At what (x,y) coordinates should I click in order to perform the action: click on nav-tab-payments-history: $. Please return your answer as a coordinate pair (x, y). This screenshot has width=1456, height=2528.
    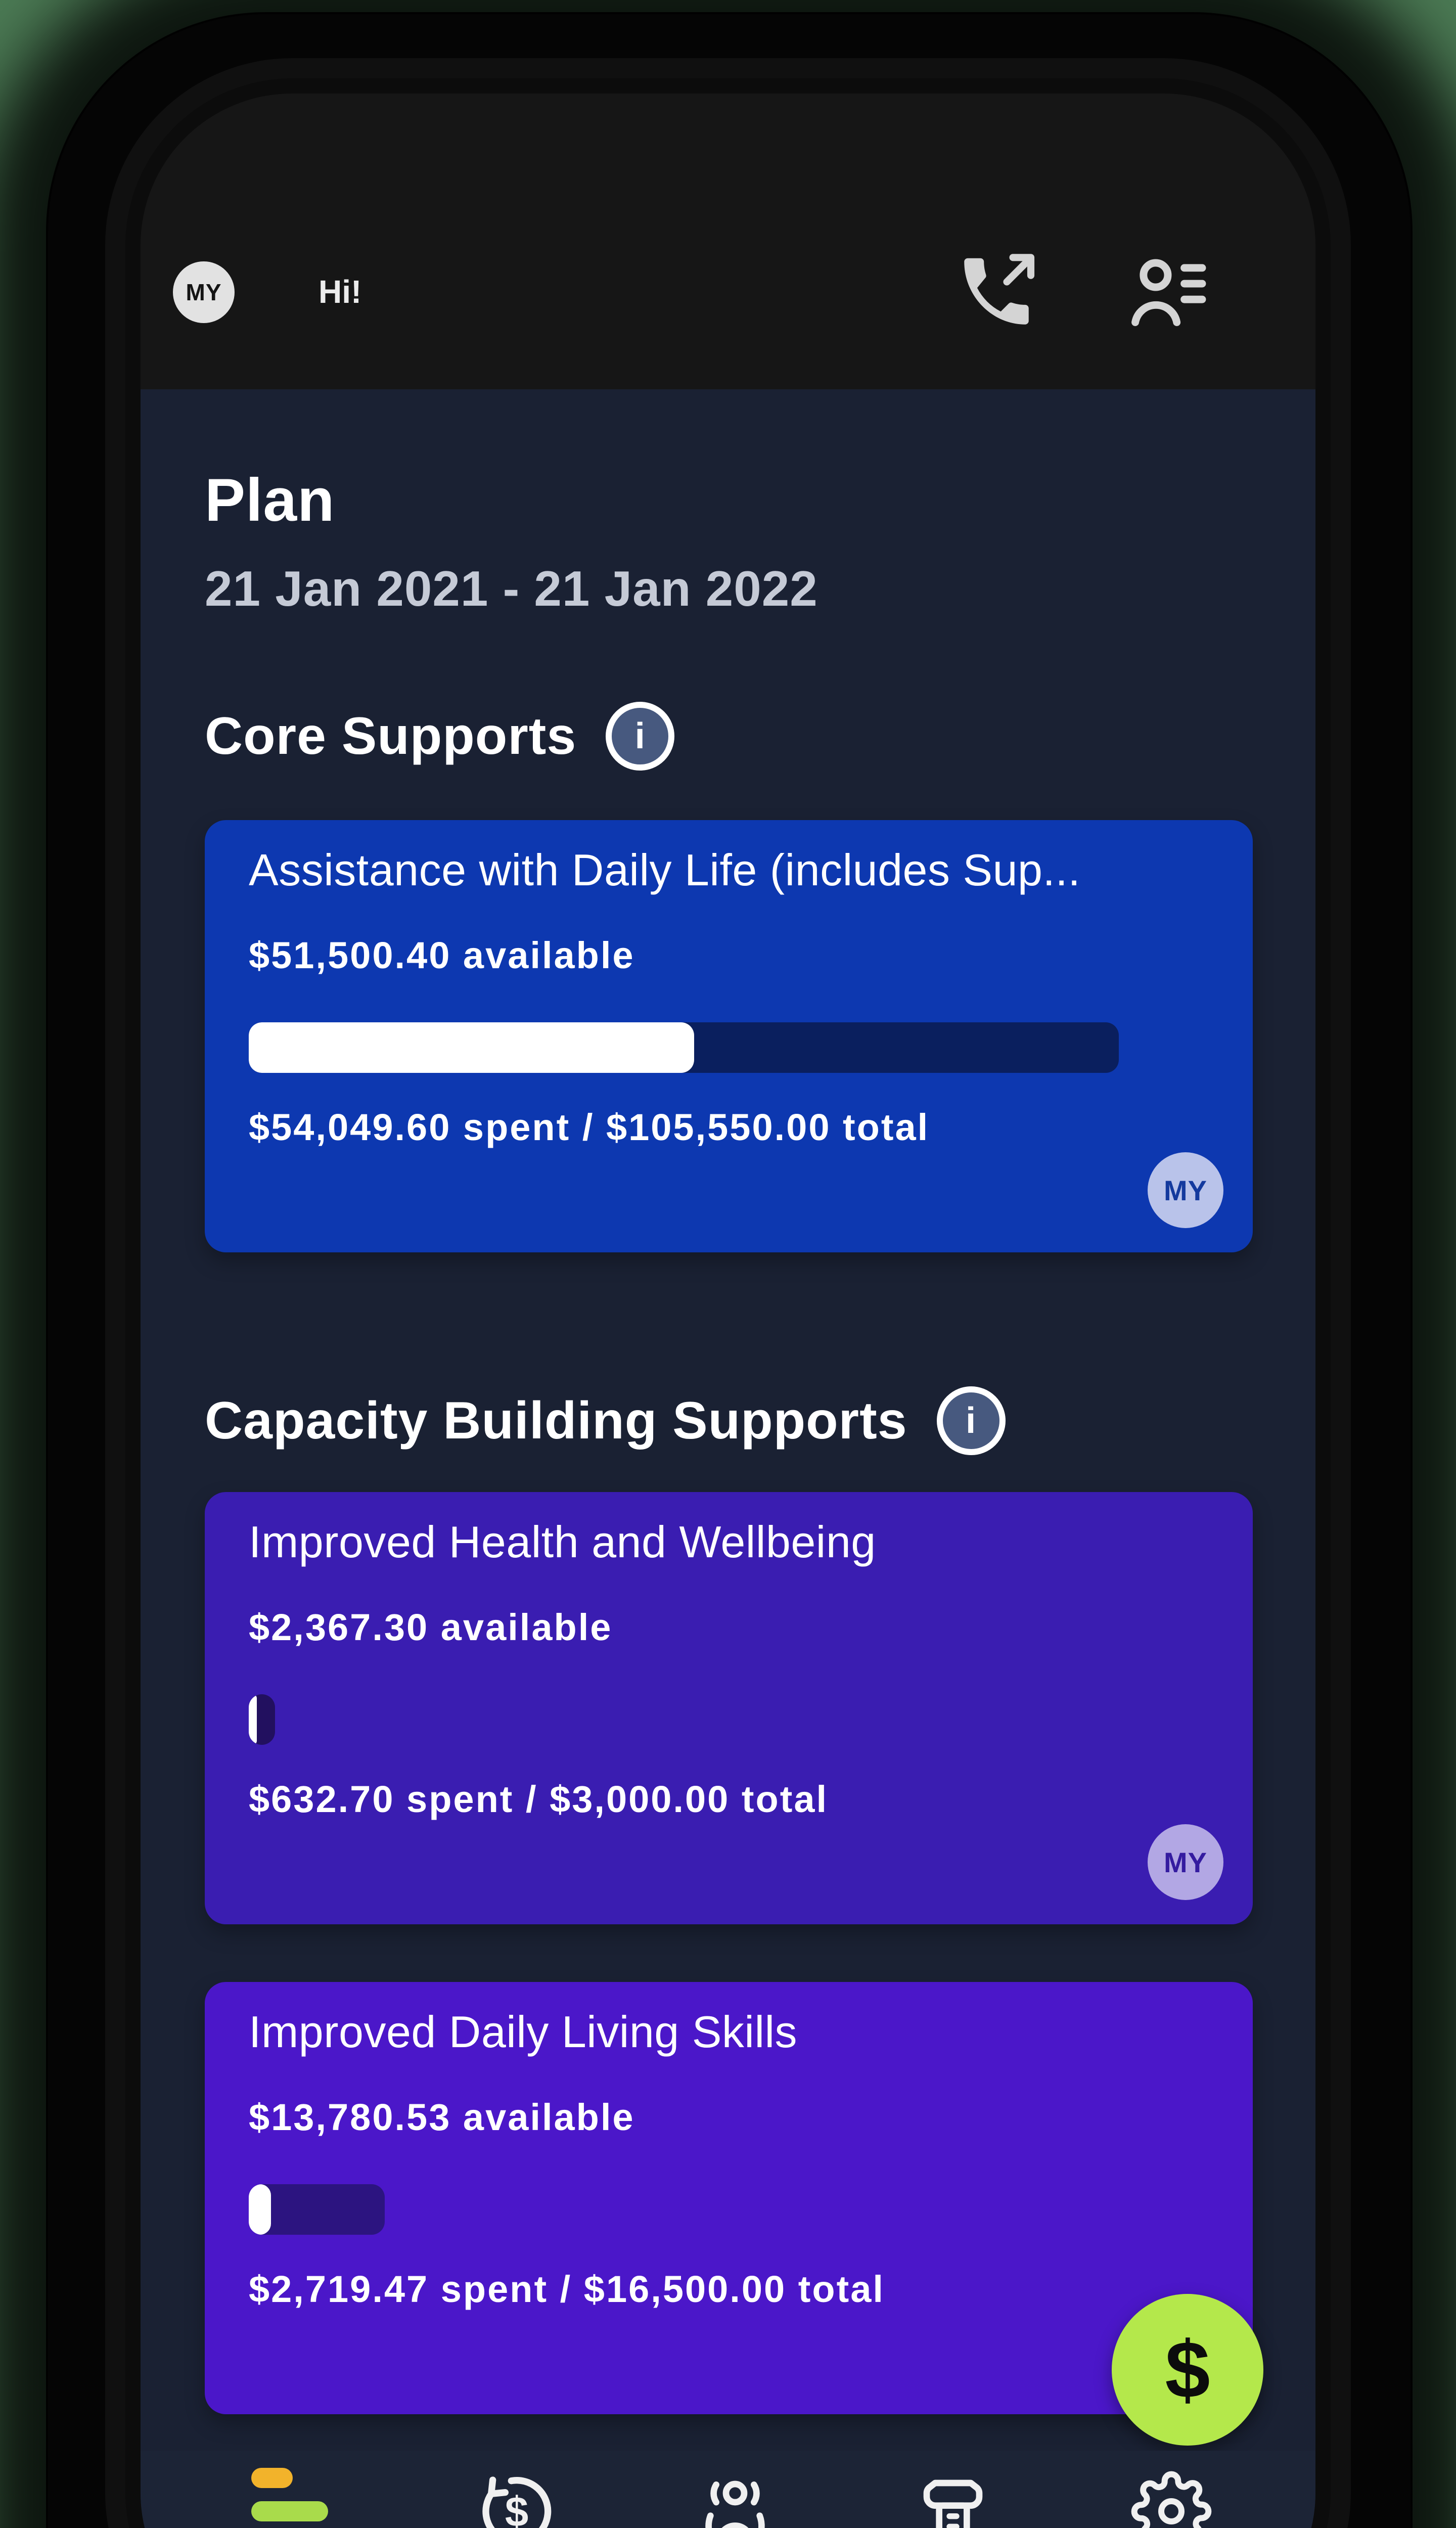
    Looking at the image, I should click on (516, 2490).